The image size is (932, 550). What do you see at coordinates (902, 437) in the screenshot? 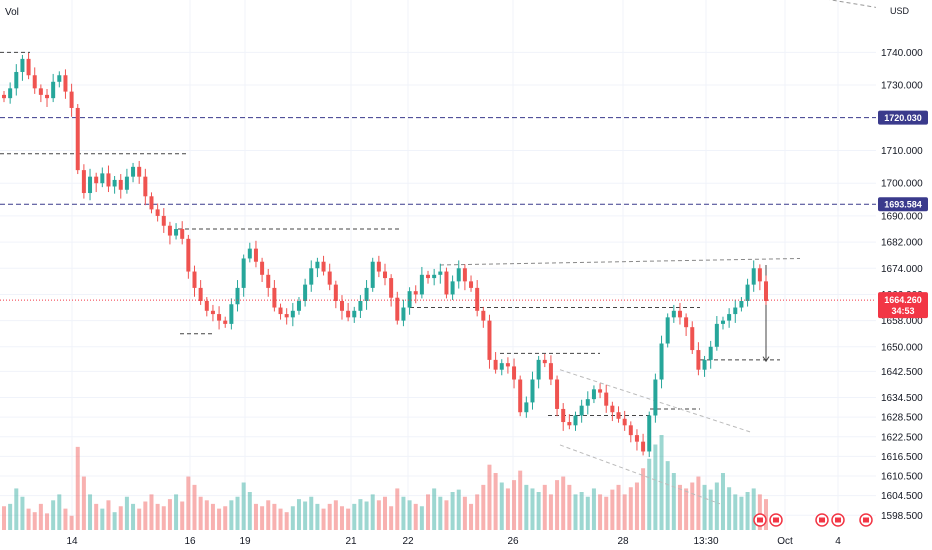
I see `price-tick-label: 1622.500` at bounding box center [902, 437].